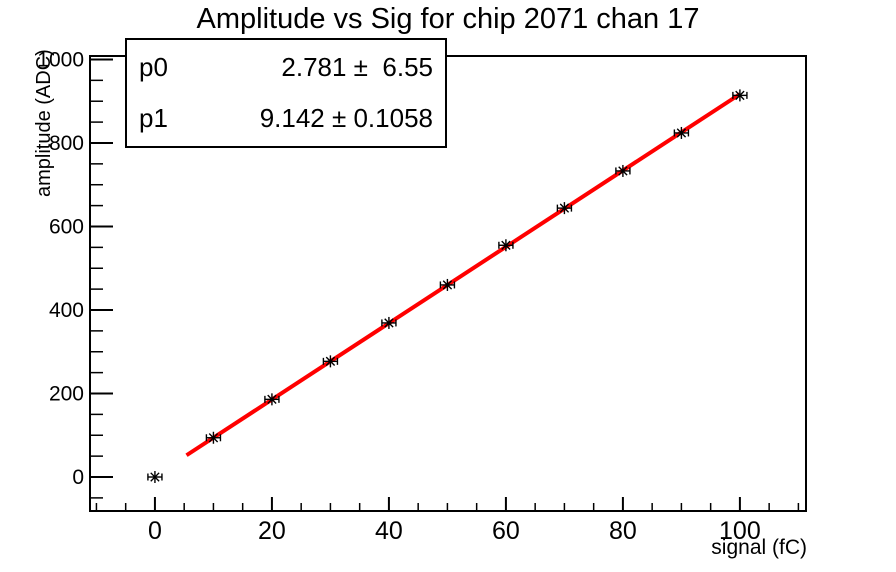  Describe the element at coordinates (66, 226) in the screenshot. I see `y-tick-label: 600` at that location.